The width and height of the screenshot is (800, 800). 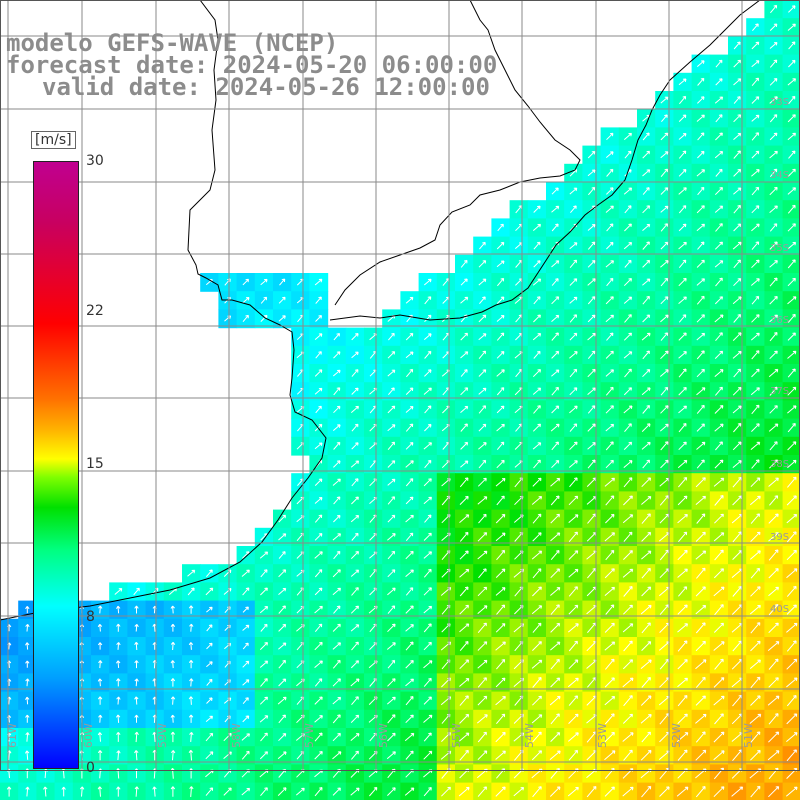 I want to click on lon-label: 55W, so click(x=456, y=735).